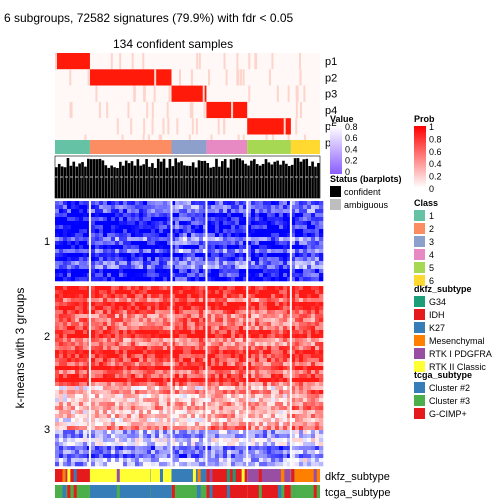  Describe the element at coordinates (419, 215) in the screenshot. I see `legend-class-swatch` at that location.